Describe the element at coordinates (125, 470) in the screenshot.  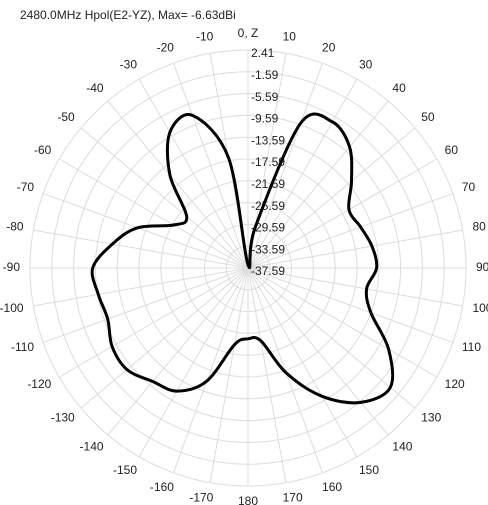
I see `angle-label: -150` at that location.